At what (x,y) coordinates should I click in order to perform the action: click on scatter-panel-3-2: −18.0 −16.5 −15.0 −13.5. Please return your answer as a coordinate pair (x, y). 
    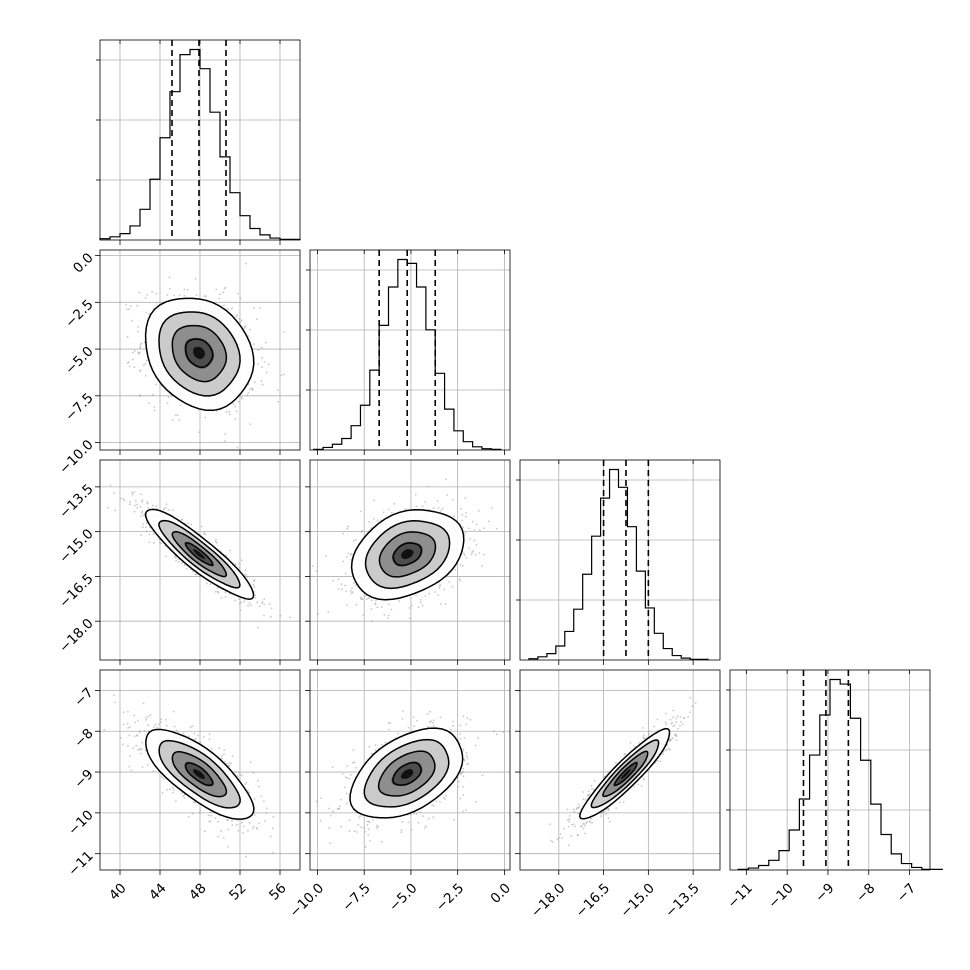
    Looking at the image, I should click on (618, 795).